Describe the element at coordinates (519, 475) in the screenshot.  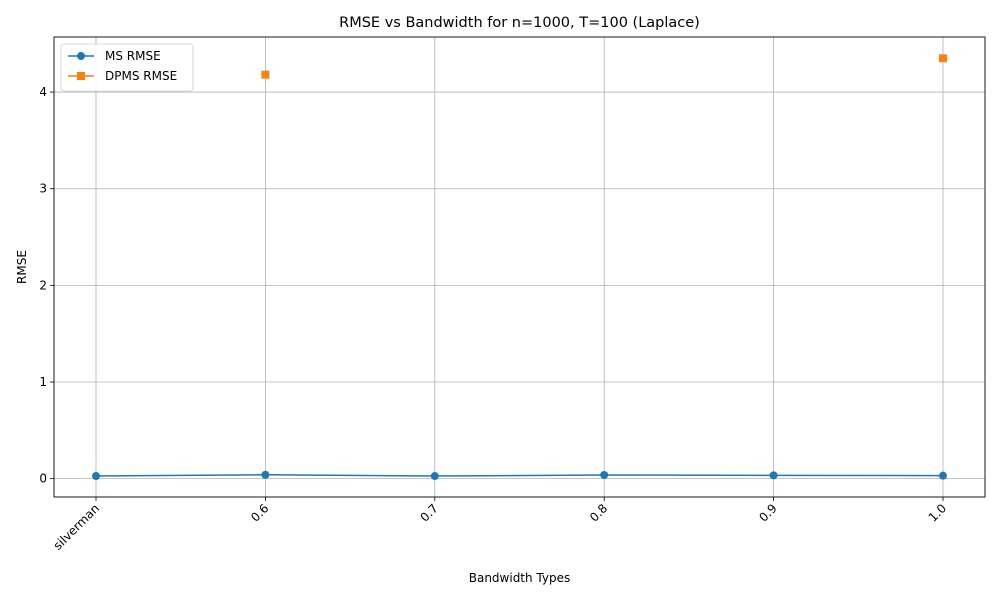
I see `ms-rmse-line` at that location.